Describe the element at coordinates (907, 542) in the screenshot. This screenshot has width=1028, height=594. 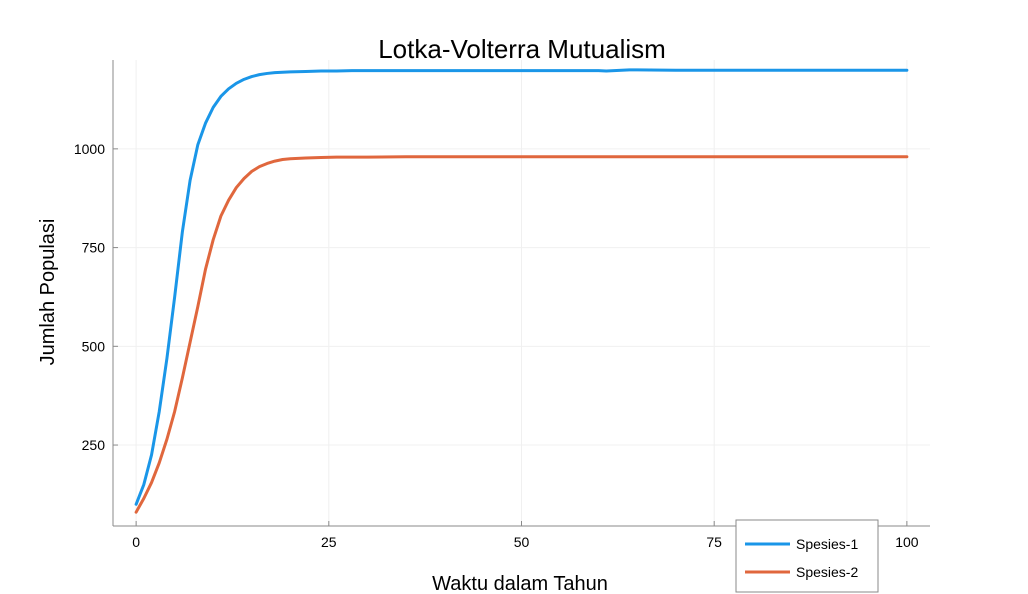
I see `x-tick-label: 100` at that location.